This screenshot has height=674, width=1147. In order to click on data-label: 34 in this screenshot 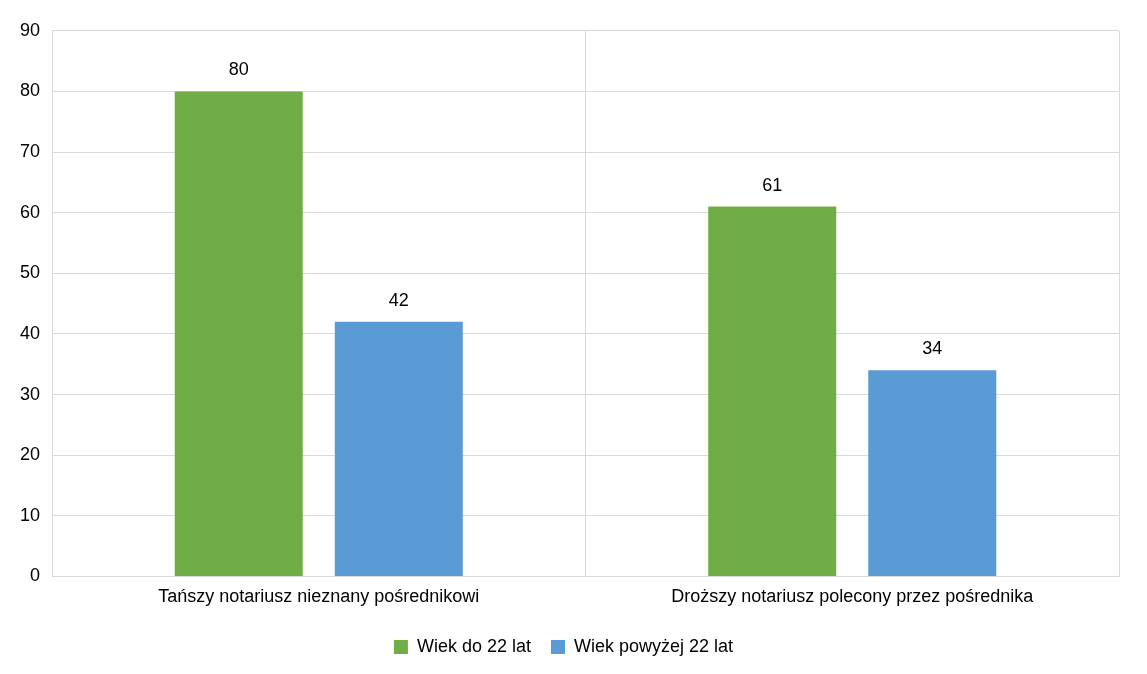, I will do `click(932, 348)`.